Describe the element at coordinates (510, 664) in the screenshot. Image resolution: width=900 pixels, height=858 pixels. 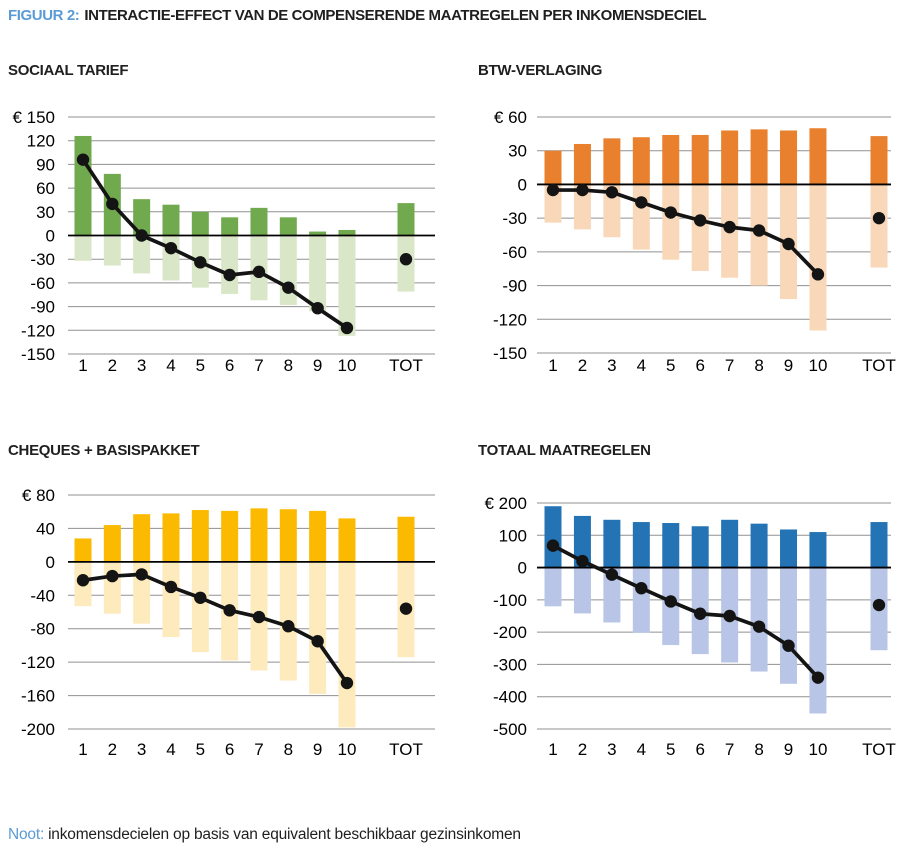
I see `y-tick-label: -300` at that location.